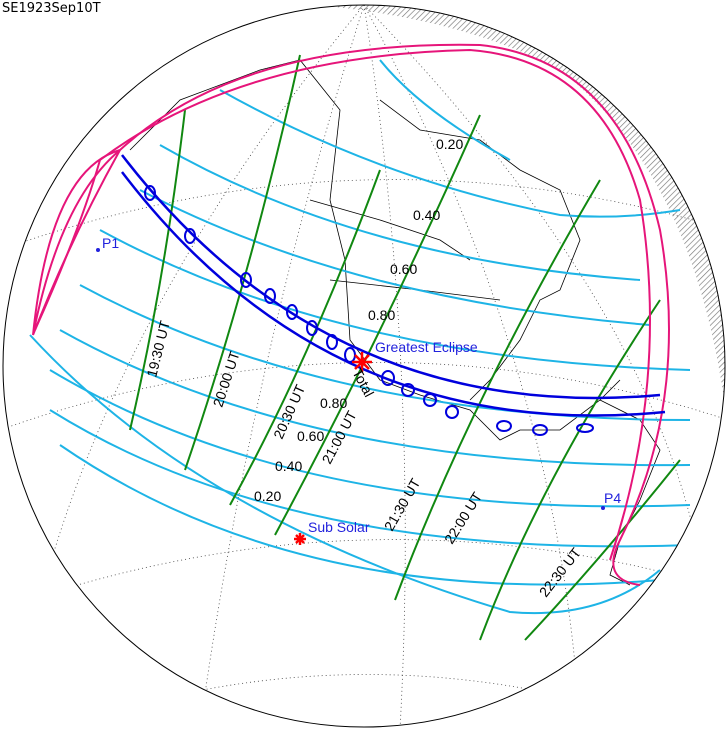  Describe the element at coordinates (603, 508) in the screenshot. I see `p4-point` at that location.